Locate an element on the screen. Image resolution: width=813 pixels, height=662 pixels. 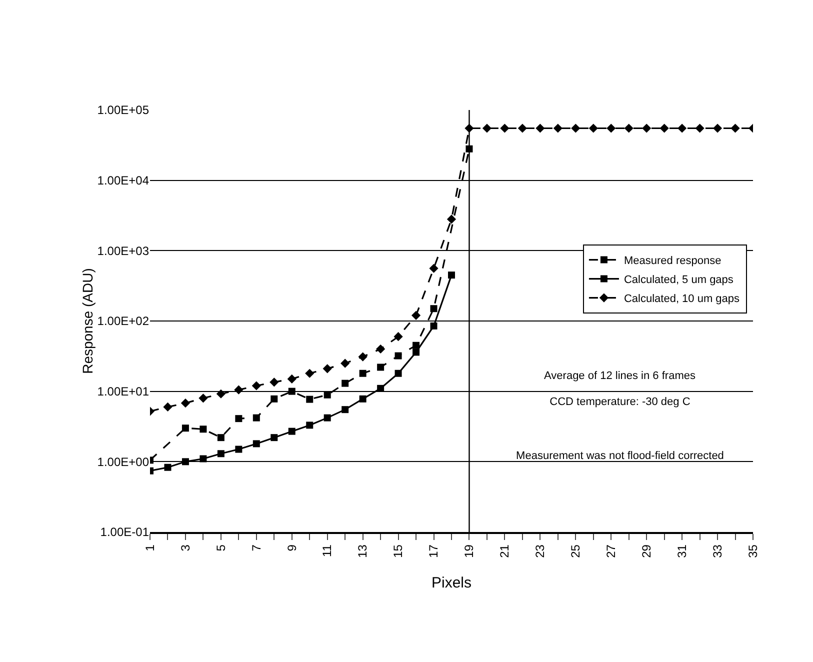
x-tick-label: 1 is located at coordinates (149, 548).